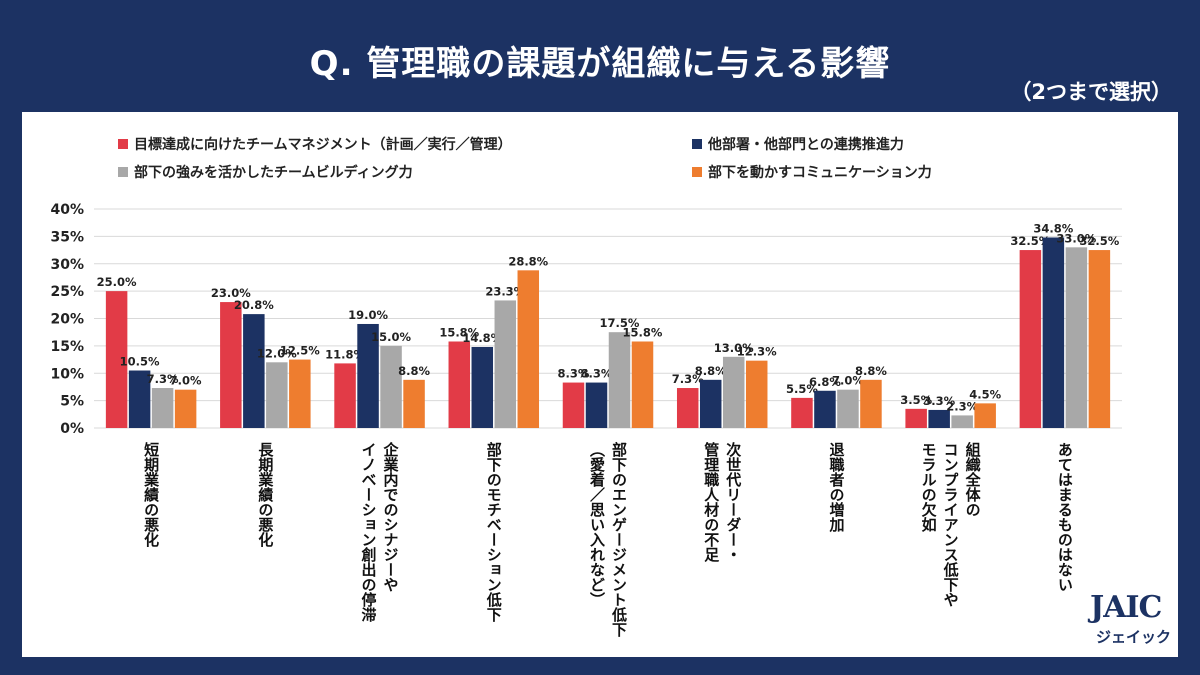  I want to click on data-label: 3.5%, so click(916, 400).